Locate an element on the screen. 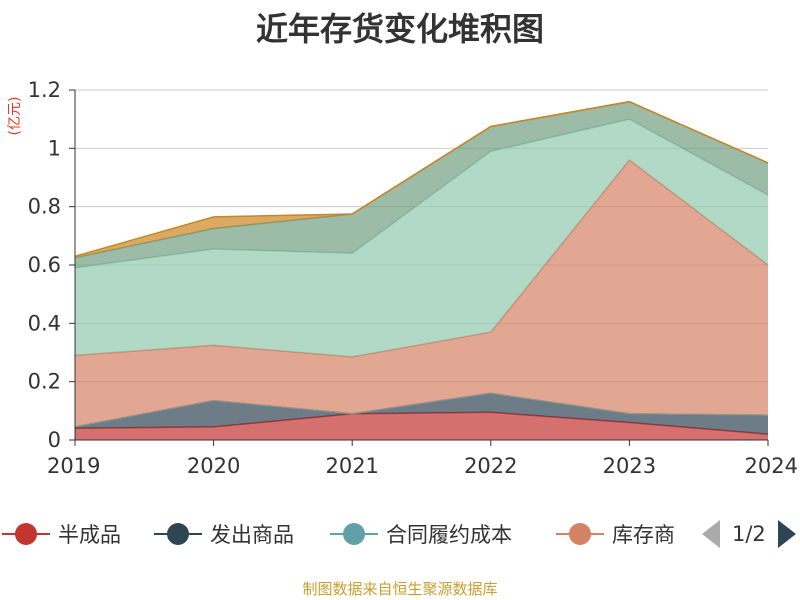 Image resolution: width=800 pixels, height=600 pixels. legend-item-semi-finished: 半成品 is located at coordinates (61, 534).